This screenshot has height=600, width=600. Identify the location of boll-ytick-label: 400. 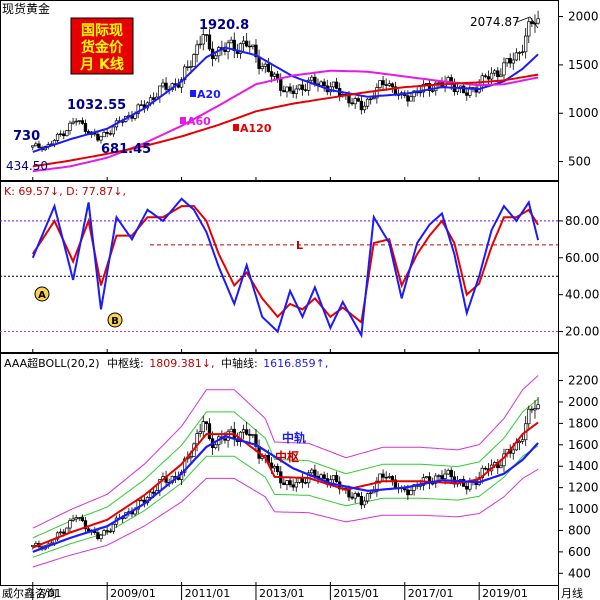
(579, 573).